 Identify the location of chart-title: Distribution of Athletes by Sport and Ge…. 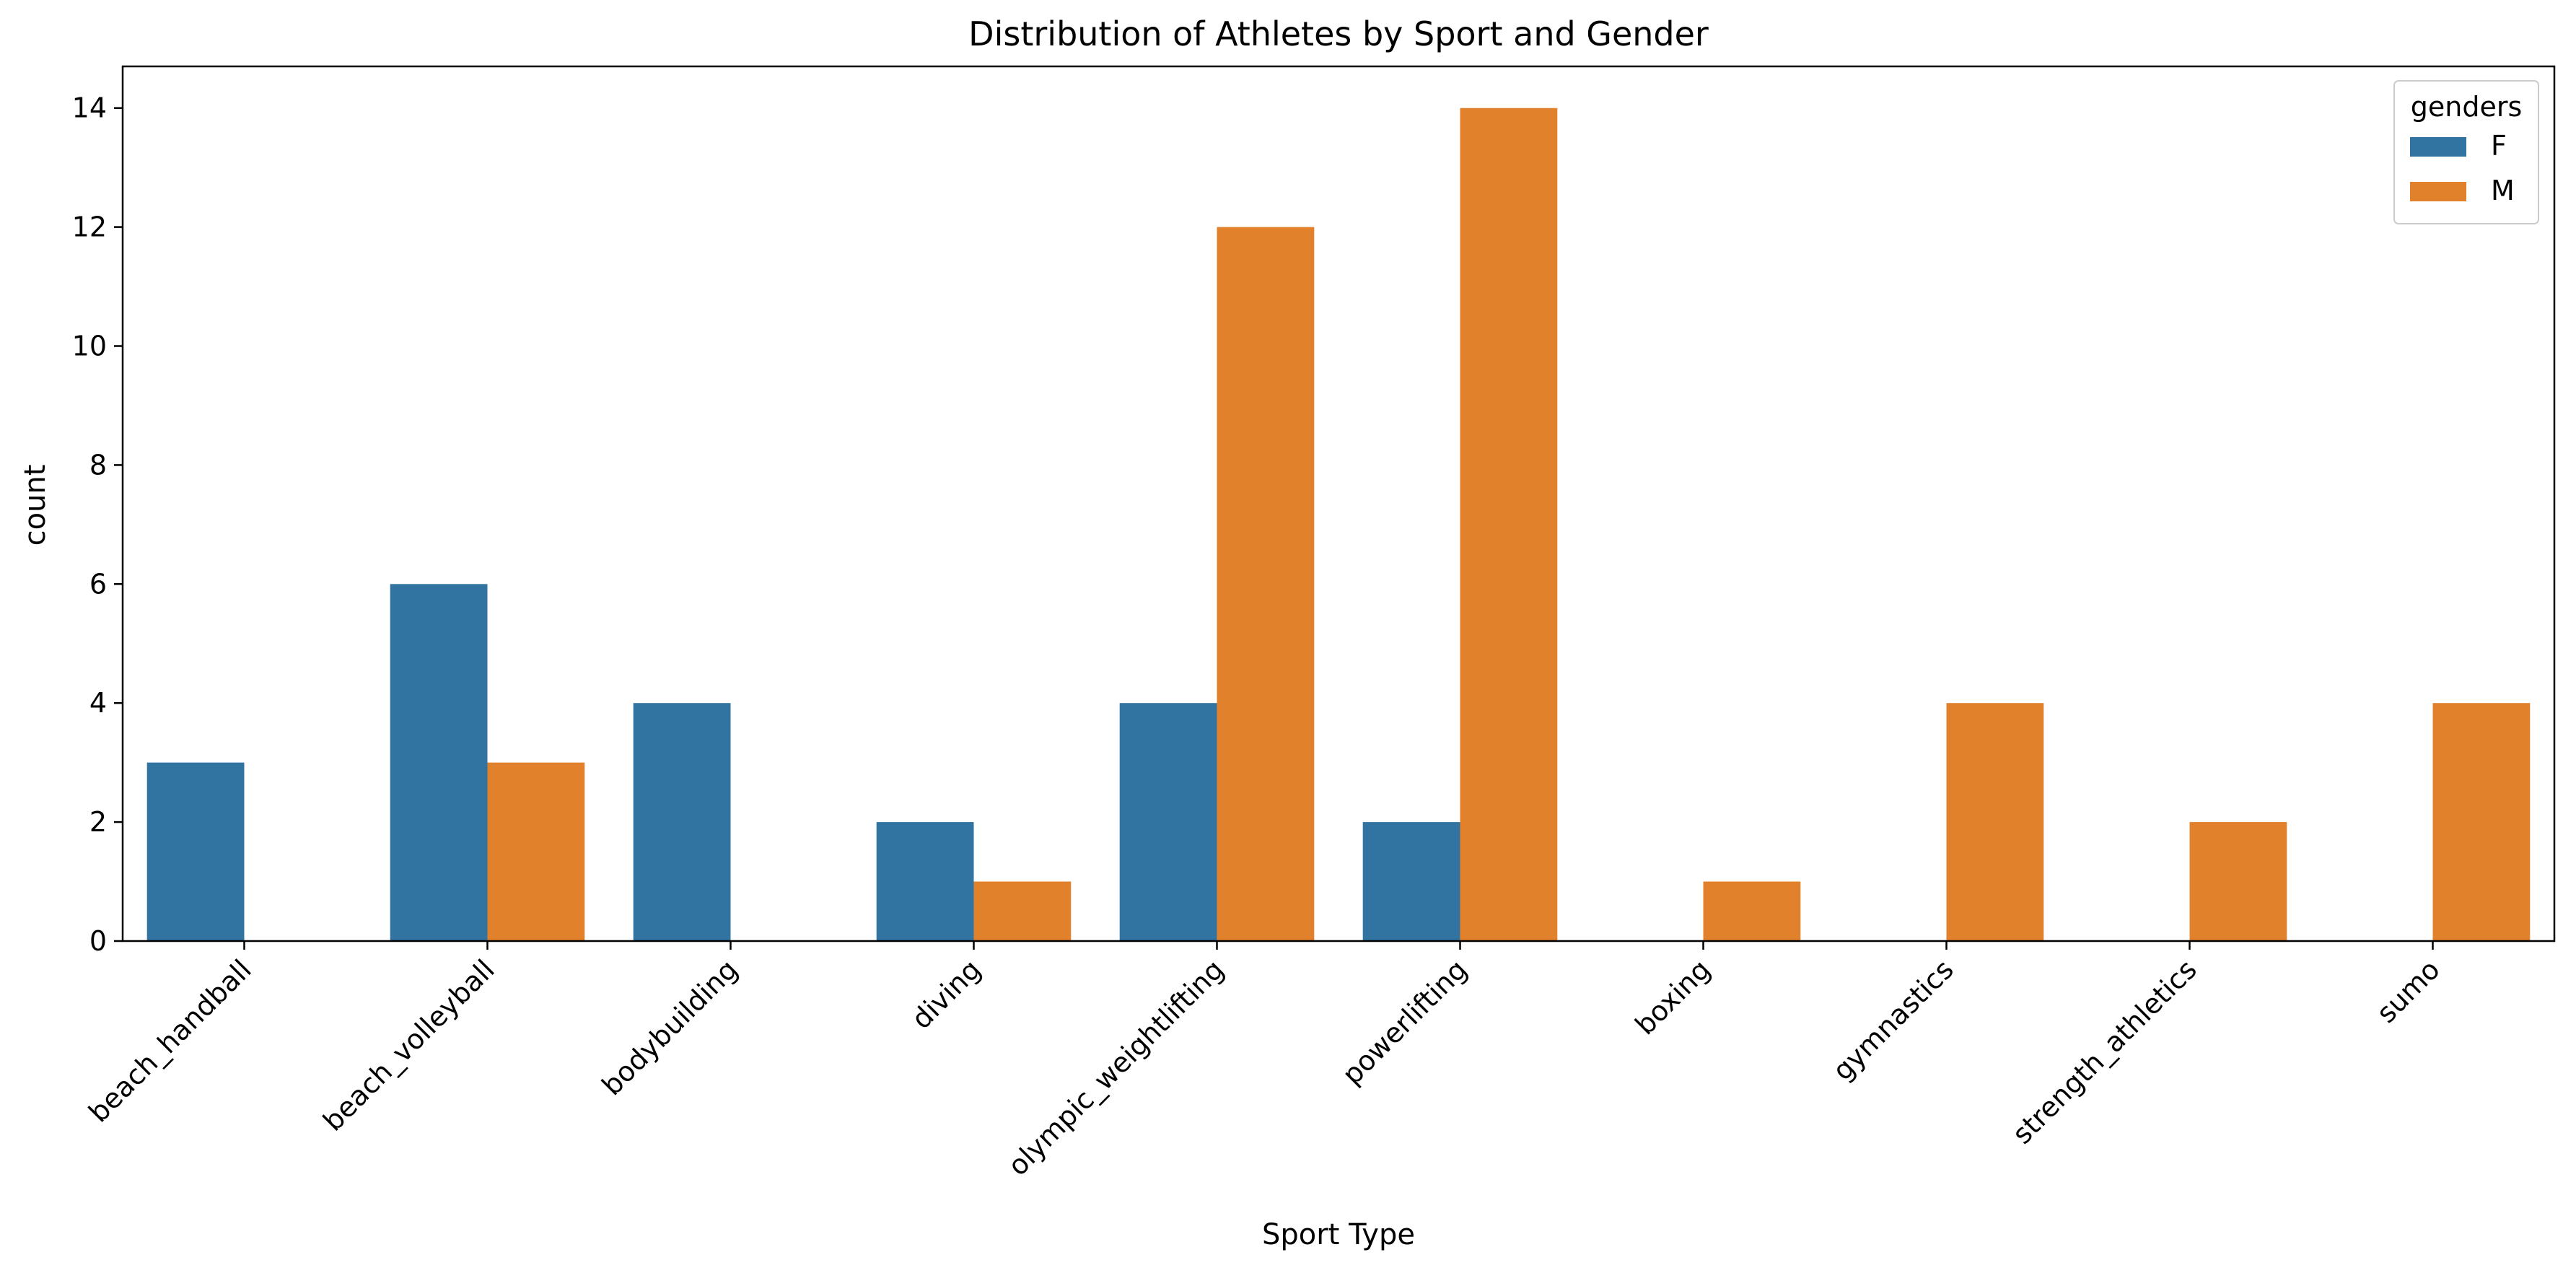
(1338, 33).